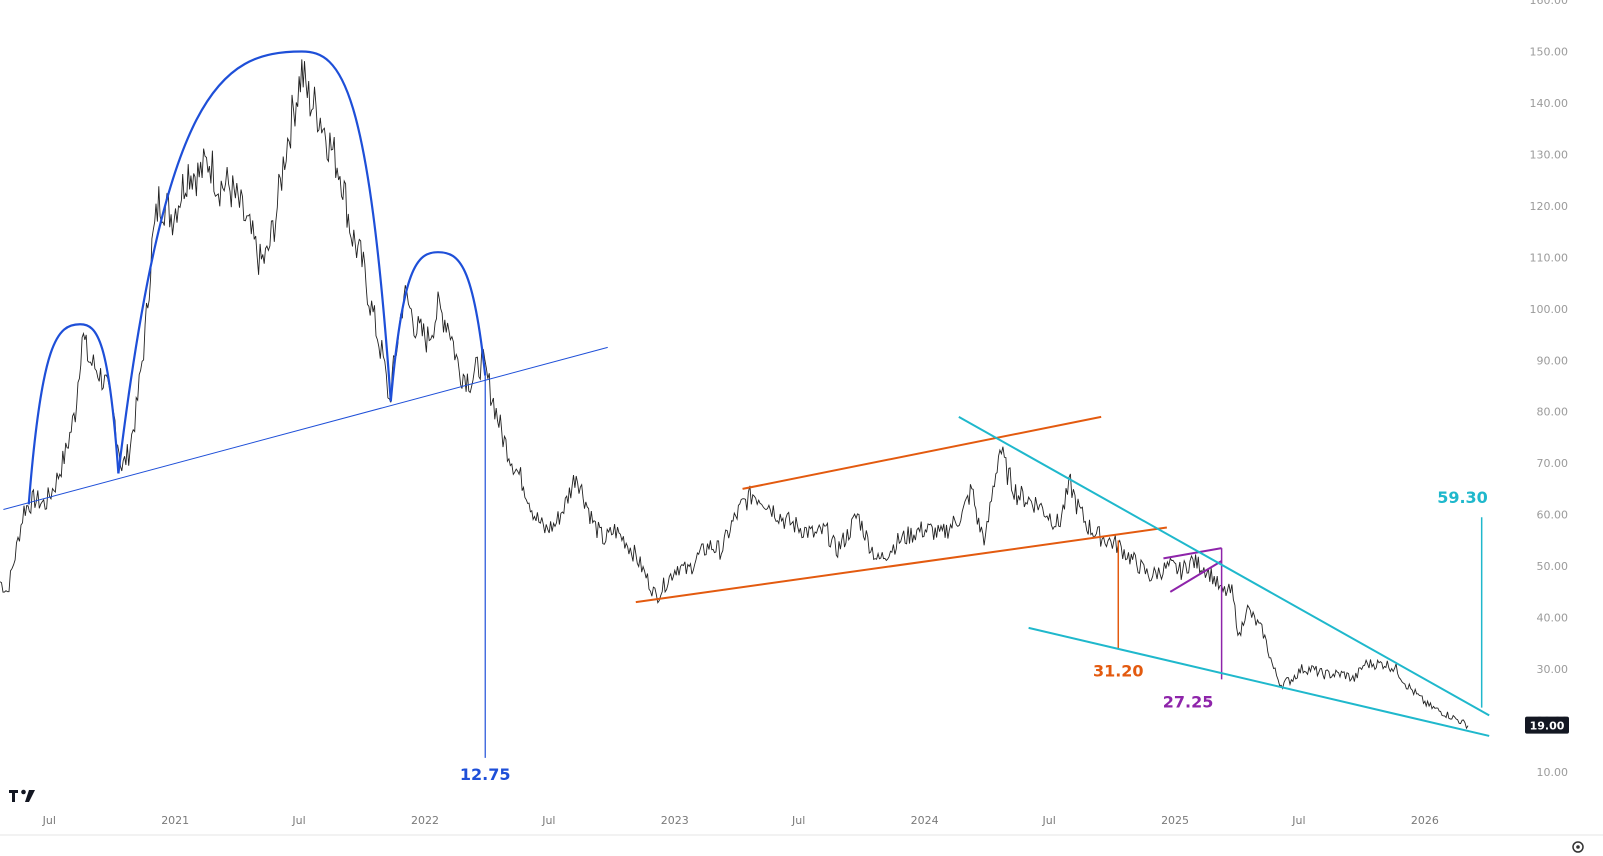 The width and height of the screenshot is (1603, 856). Describe the element at coordinates (1549, 103) in the screenshot. I see `y-tick-label: 140.00` at that location.